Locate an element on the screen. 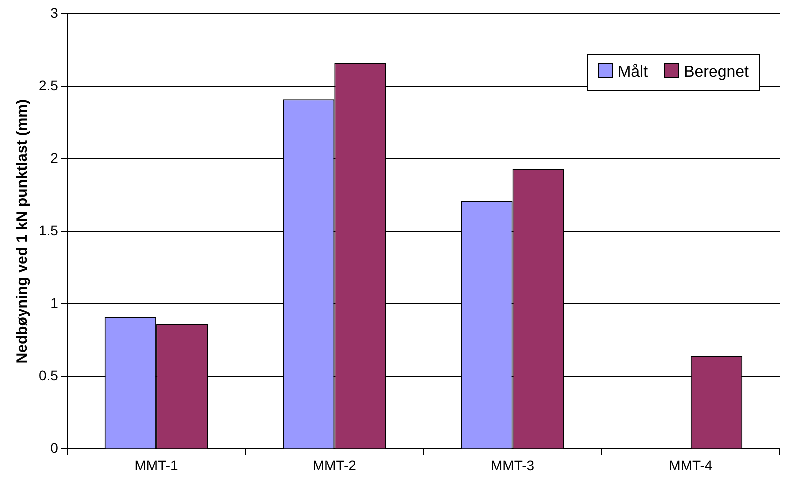  x-tick-label: MMT-4 is located at coordinates (691, 465).